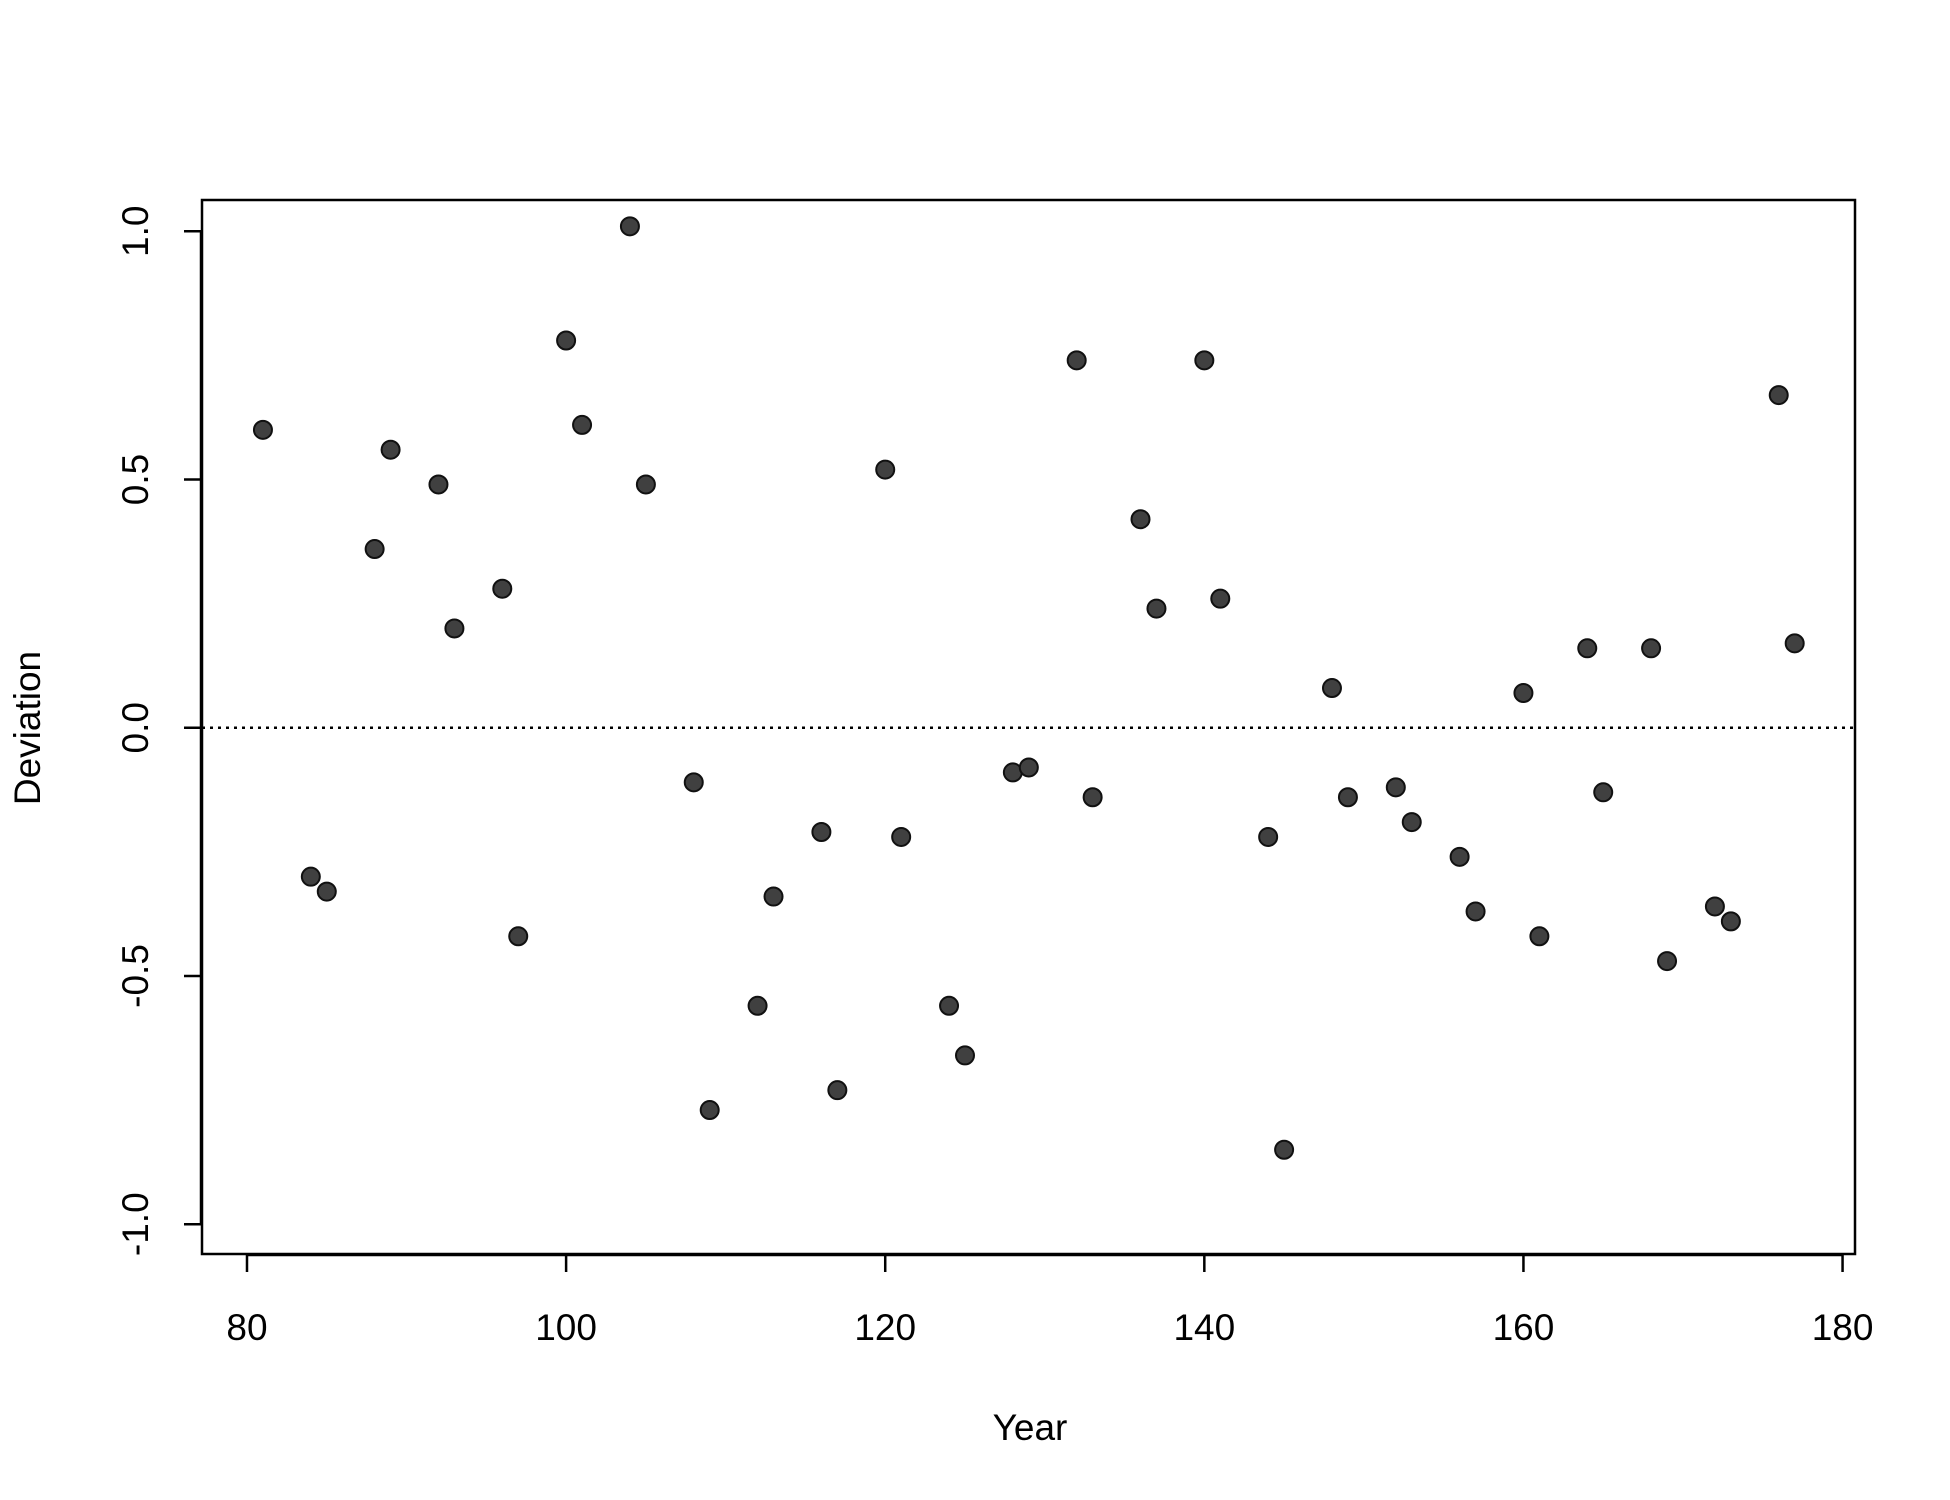 The width and height of the screenshot is (1950, 1500). Describe the element at coordinates (566, 1327) in the screenshot. I see `x-tick-label: 100` at that location.